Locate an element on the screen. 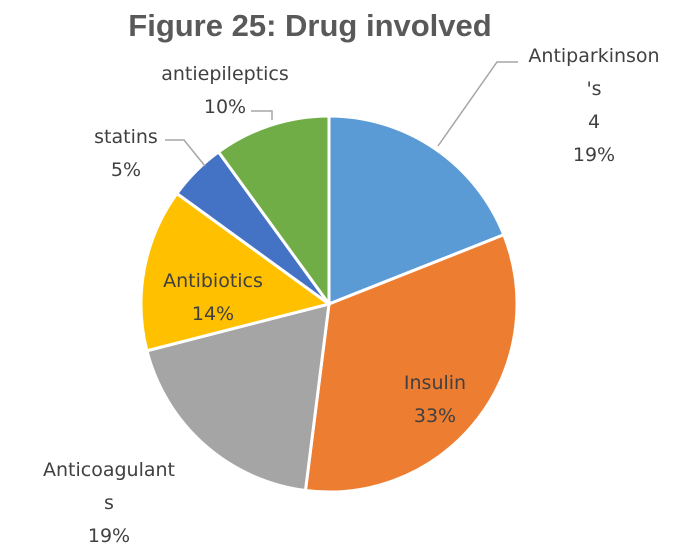  data-label-statins: statins 5% is located at coordinates (126, 153).